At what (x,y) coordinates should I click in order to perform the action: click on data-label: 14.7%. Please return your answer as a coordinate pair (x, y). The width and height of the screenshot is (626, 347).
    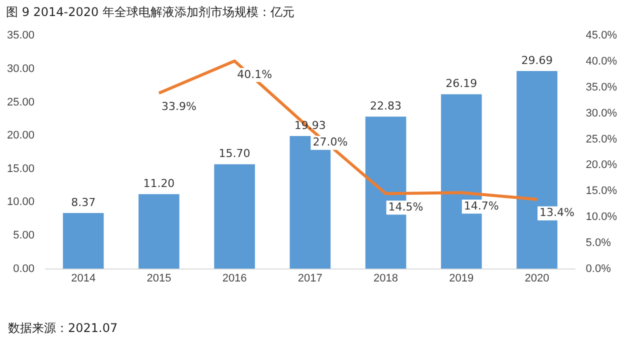
    Looking at the image, I should click on (481, 205).